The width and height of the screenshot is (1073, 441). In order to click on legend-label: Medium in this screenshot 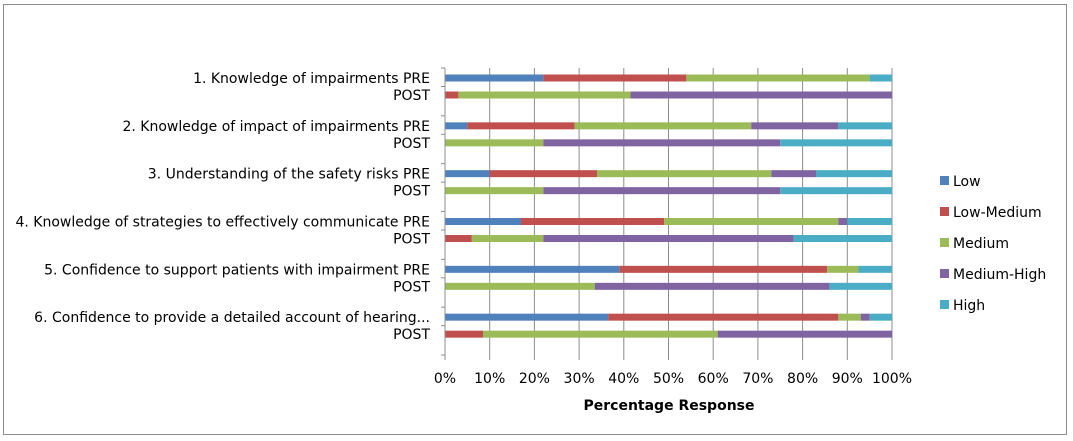, I will do `click(981, 244)`.